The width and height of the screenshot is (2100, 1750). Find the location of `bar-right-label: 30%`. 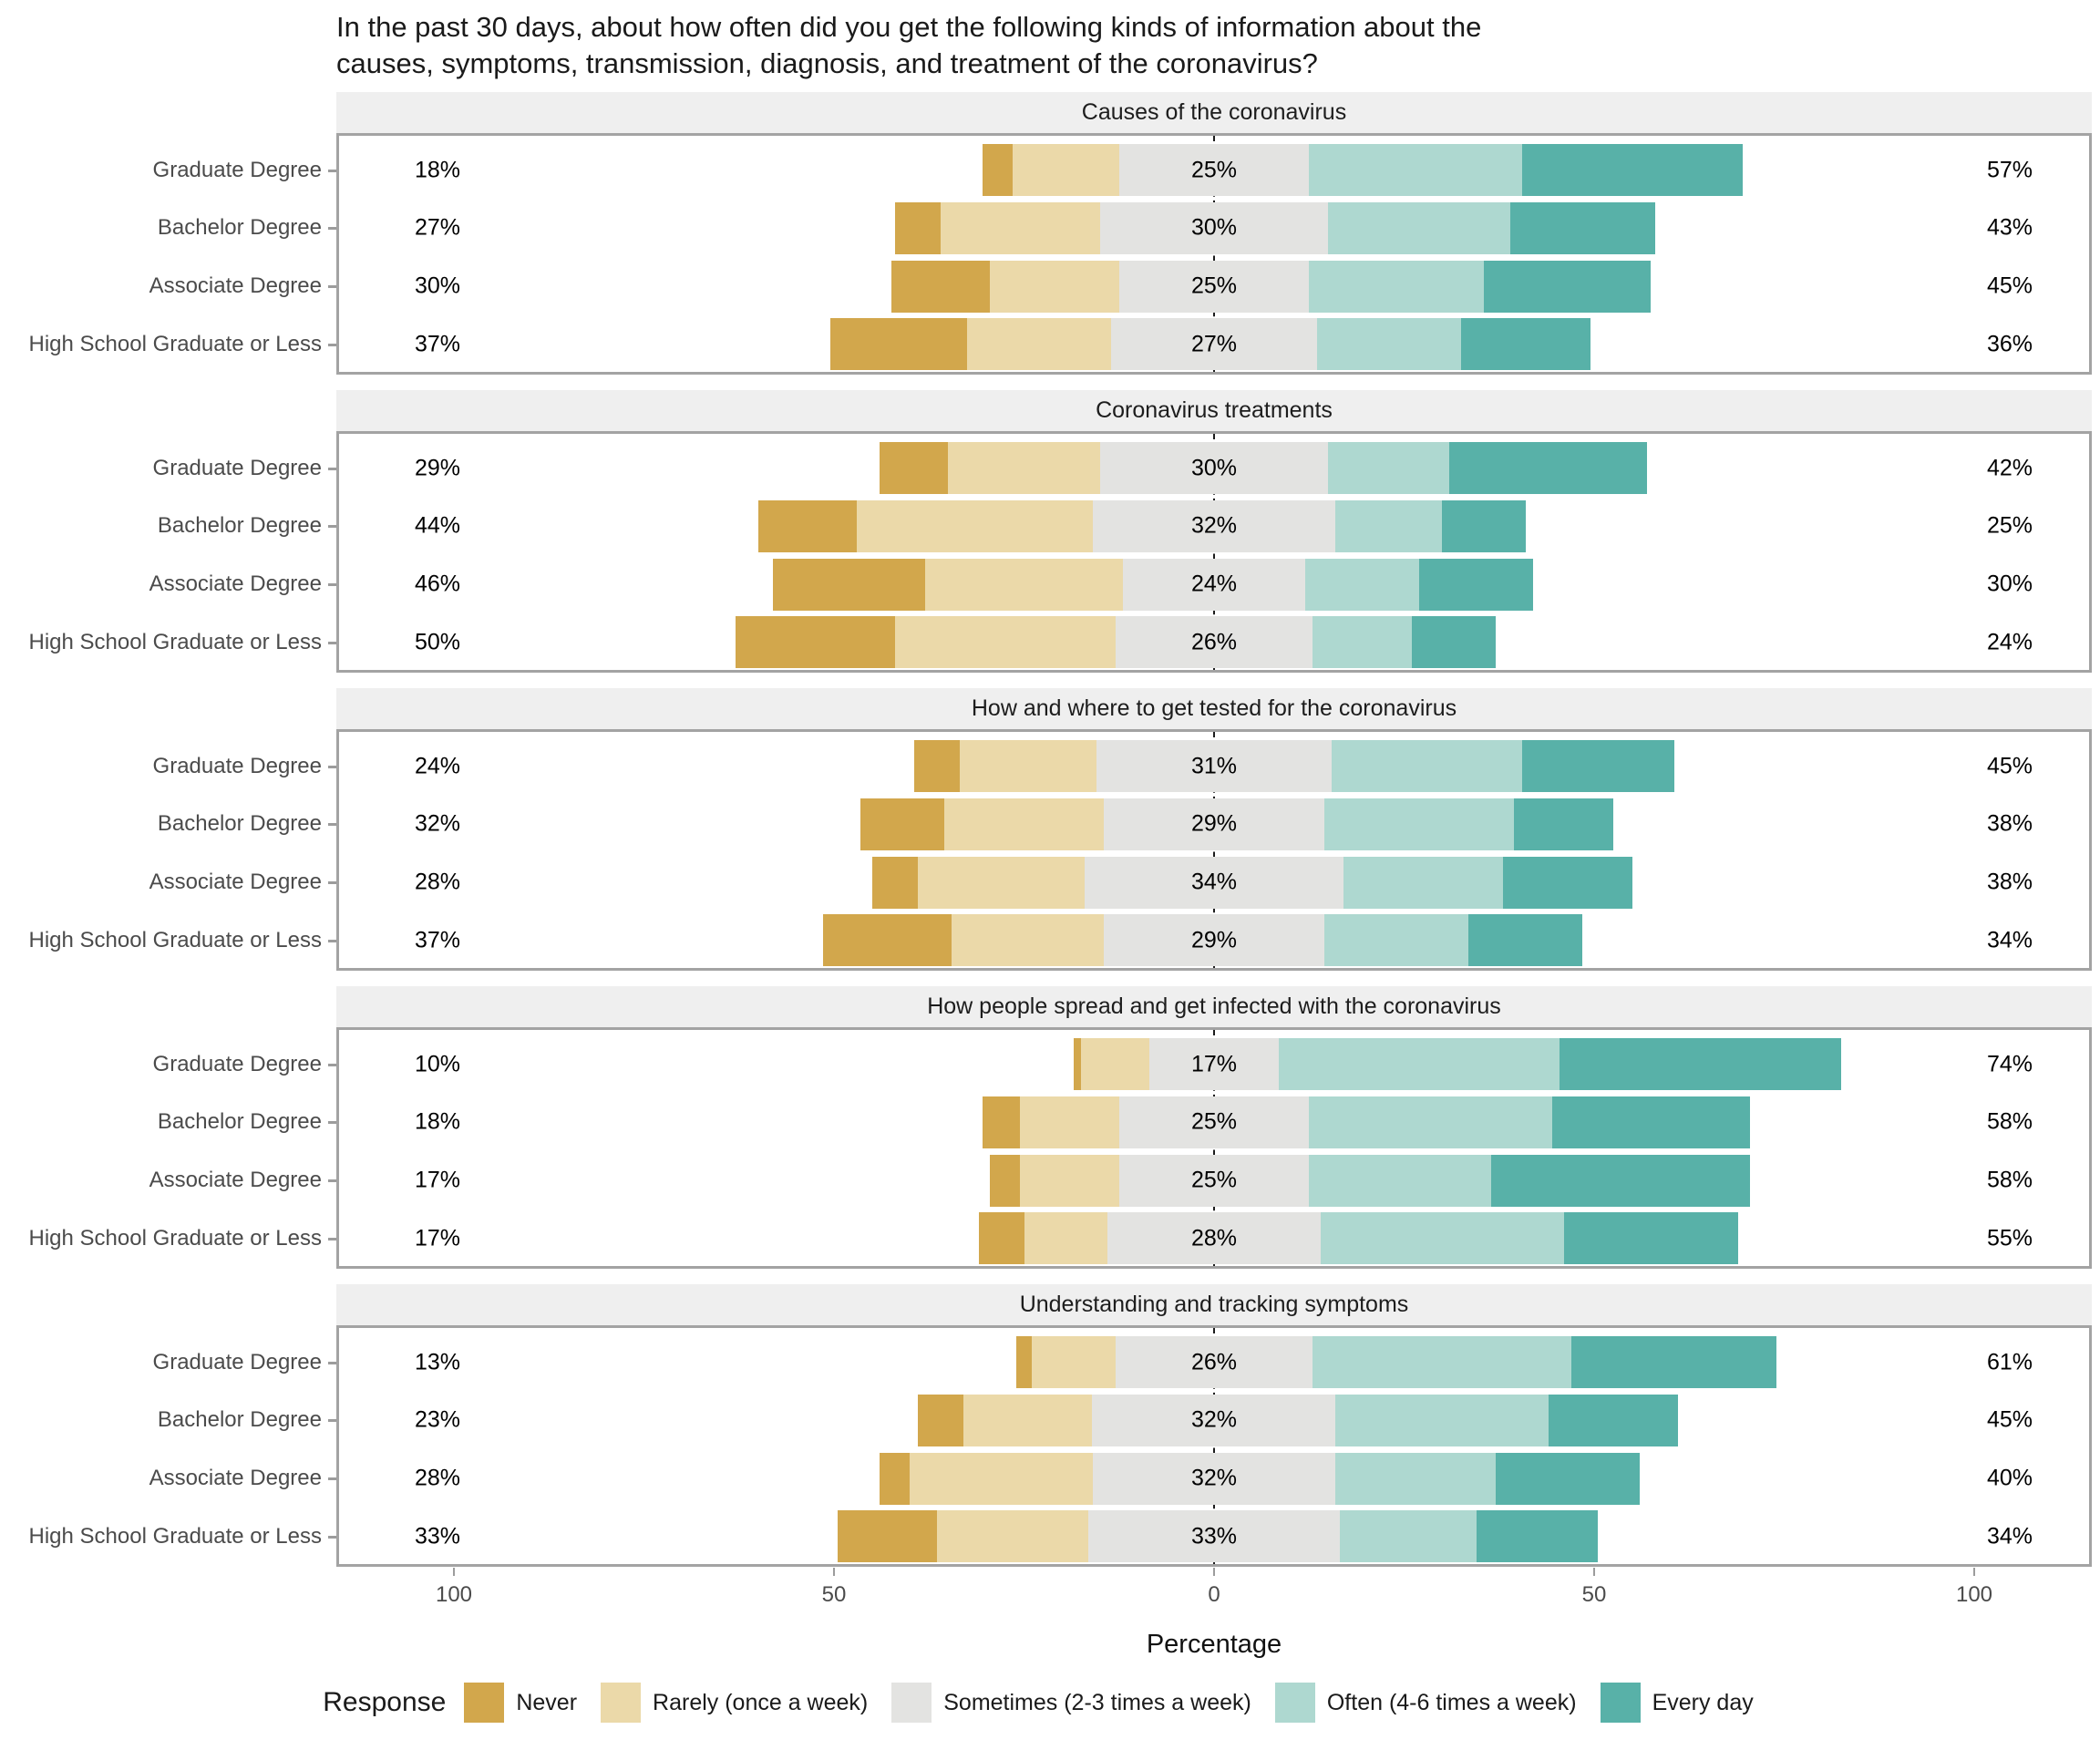

bar-right-label: 30% is located at coordinates (2010, 584).